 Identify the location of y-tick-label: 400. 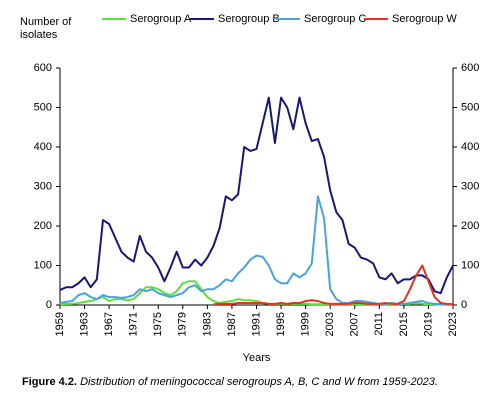
(43, 147).